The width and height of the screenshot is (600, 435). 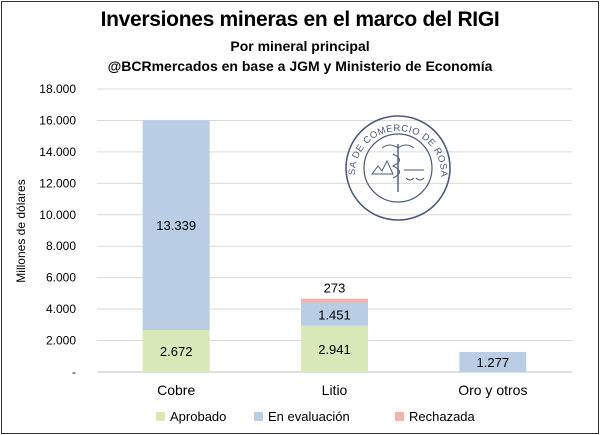 I want to click on x-category-label: Cobre, so click(x=176, y=390).